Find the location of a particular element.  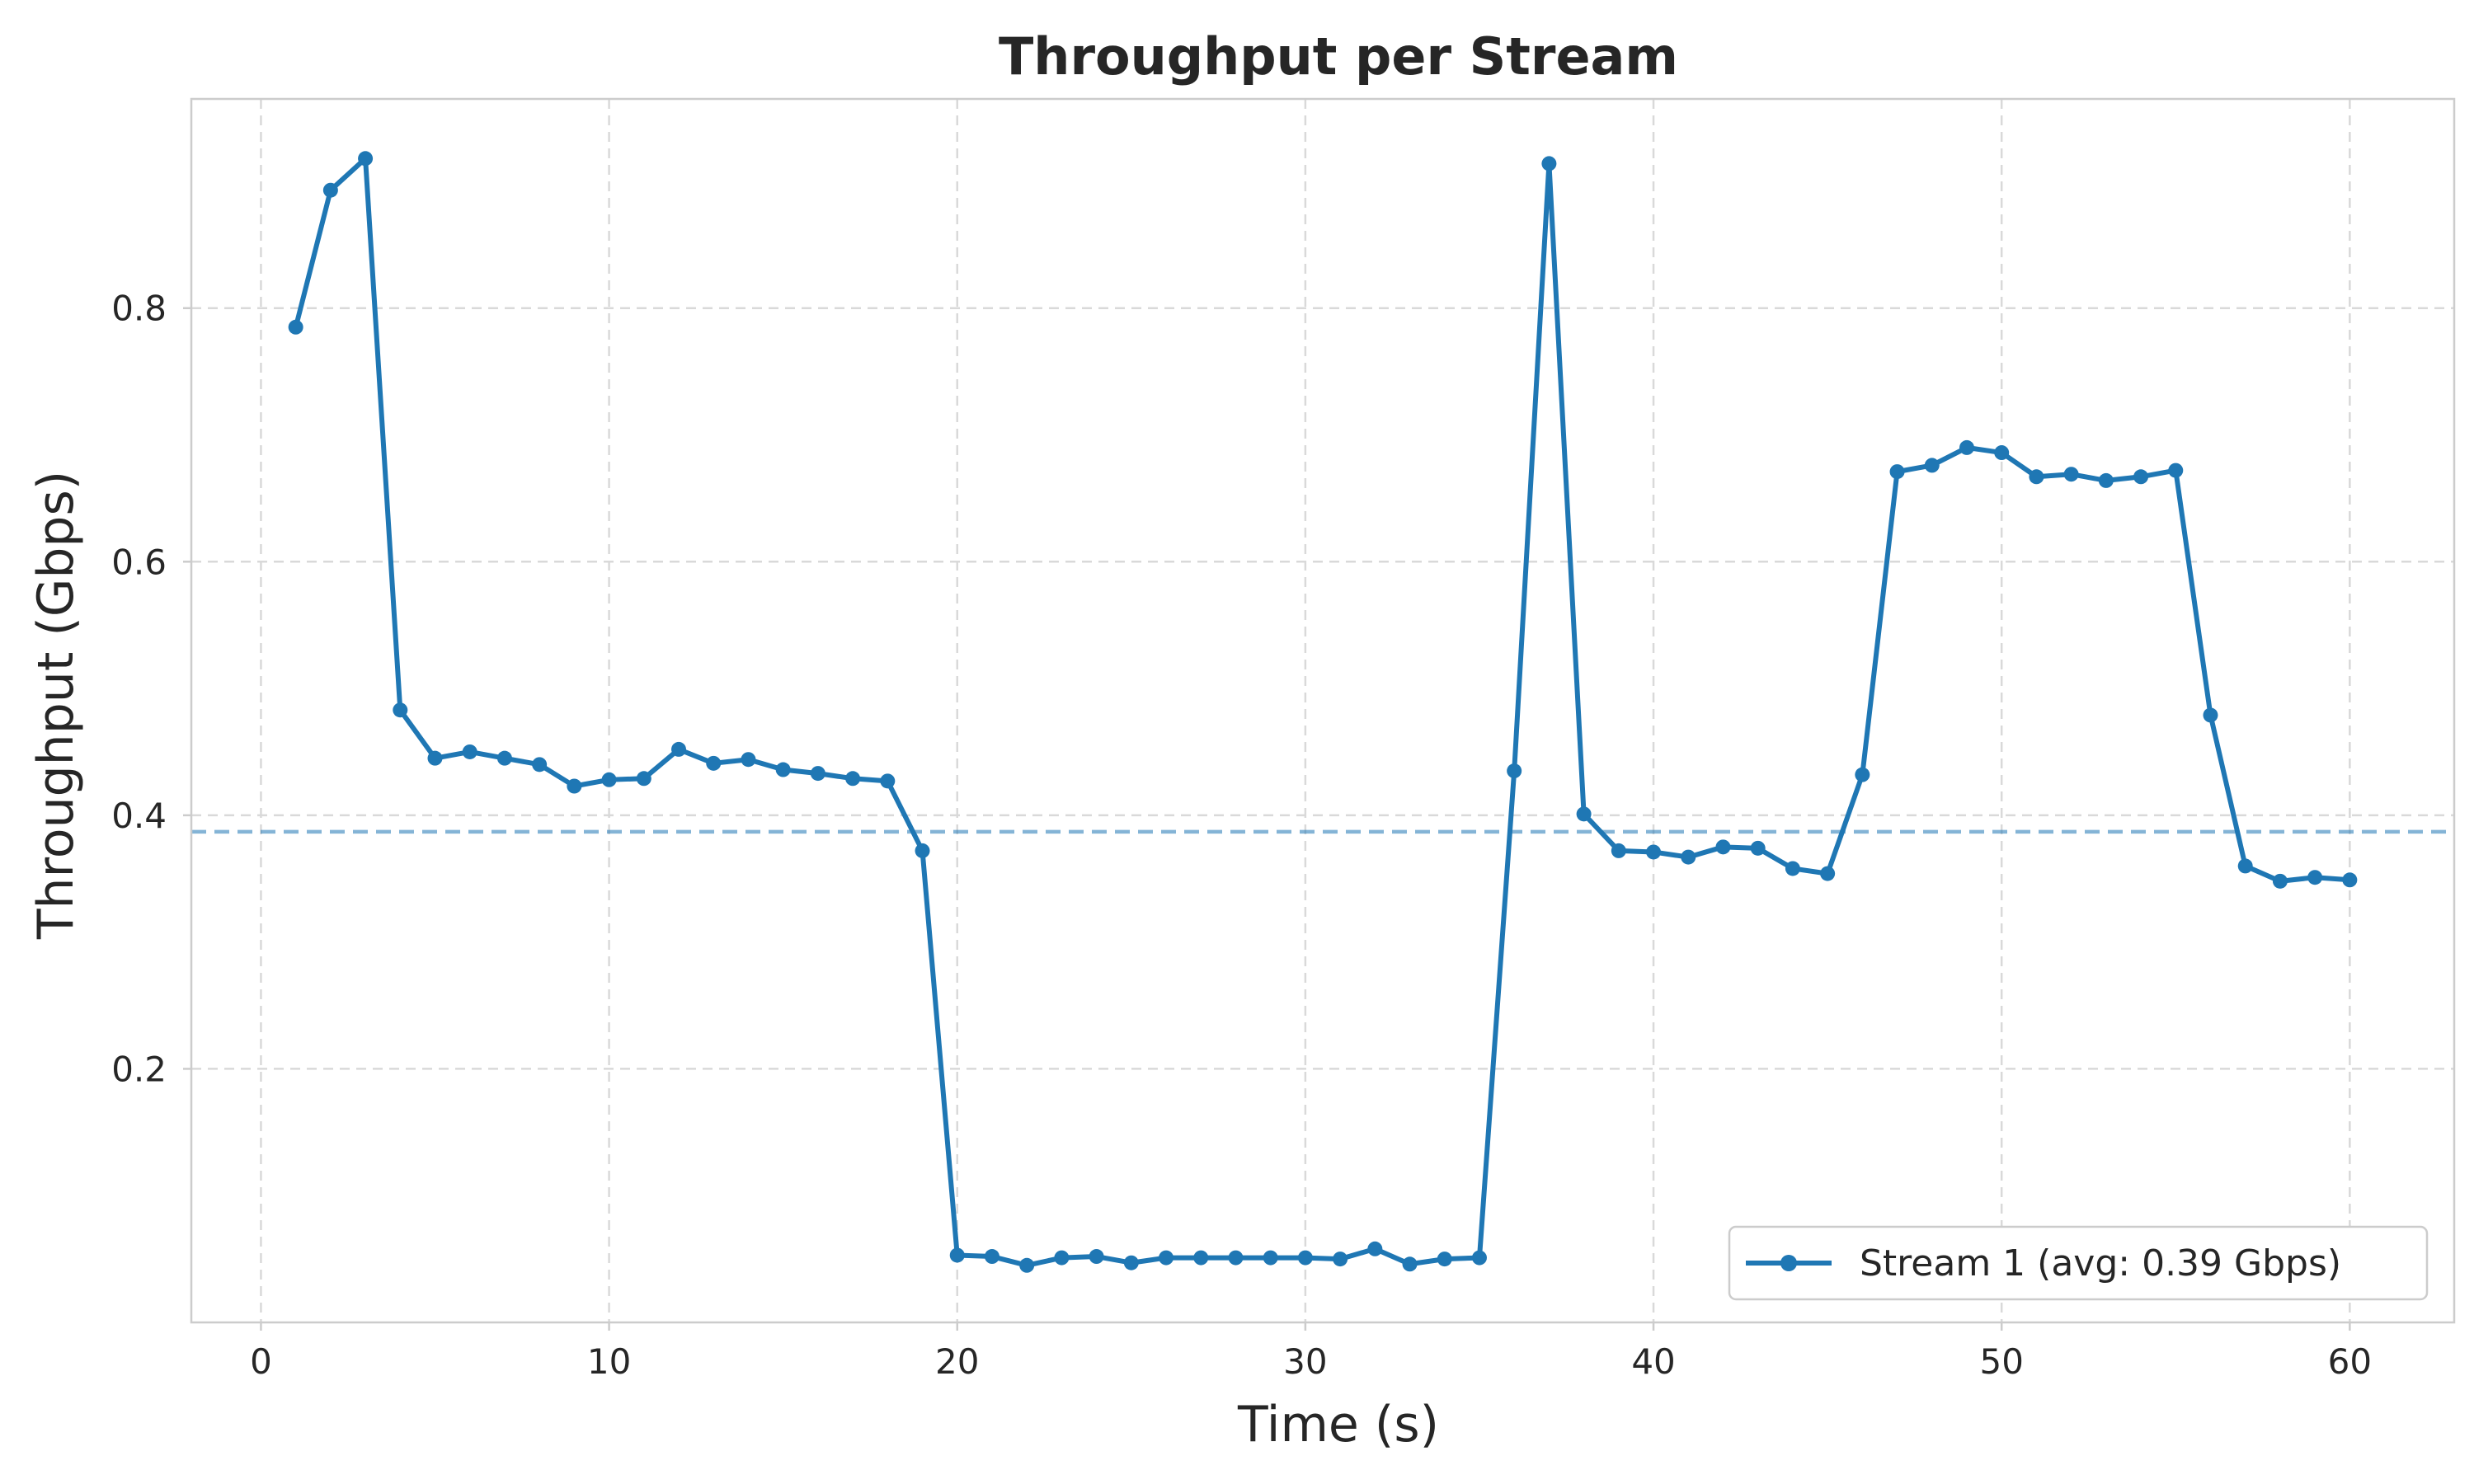

legend-series-label: Stream 1 (avg: 0.39 Gbps) is located at coordinates (2100, 1263).